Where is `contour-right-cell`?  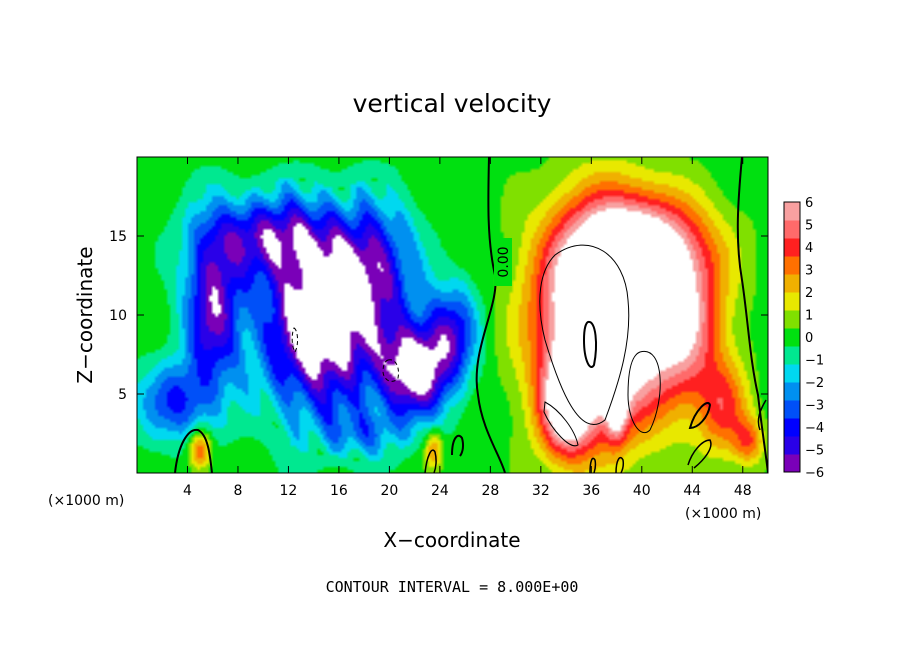 contour-right-cell is located at coordinates (700, 416).